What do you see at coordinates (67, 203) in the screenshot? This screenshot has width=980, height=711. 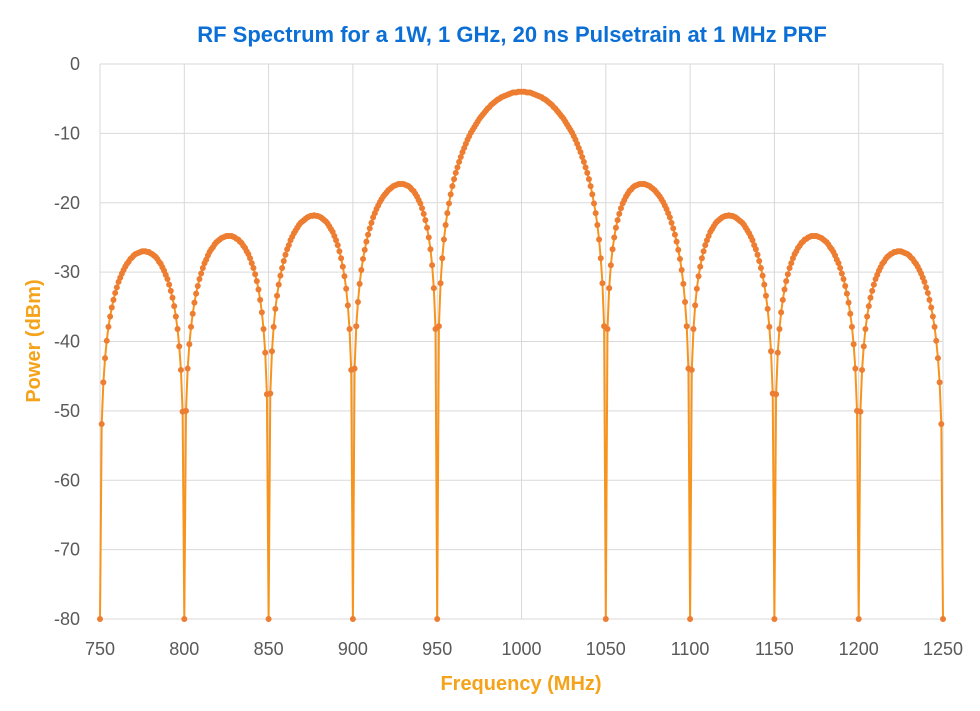 I see `y-tick-label: -20` at bounding box center [67, 203].